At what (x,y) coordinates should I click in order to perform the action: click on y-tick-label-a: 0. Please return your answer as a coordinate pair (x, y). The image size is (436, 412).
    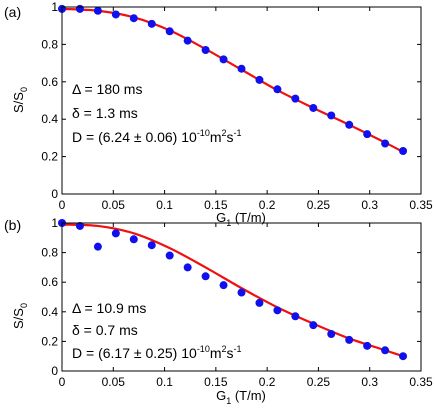
    Looking at the image, I should click on (54, 194).